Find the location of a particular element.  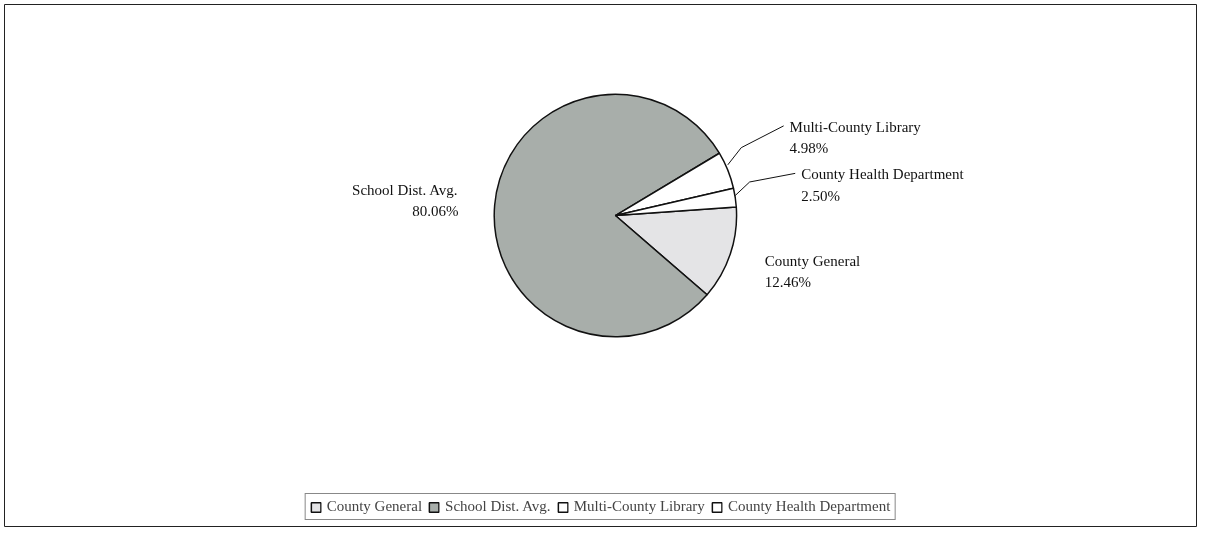

data-label: 12.46% is located at coordinates (788, 282).